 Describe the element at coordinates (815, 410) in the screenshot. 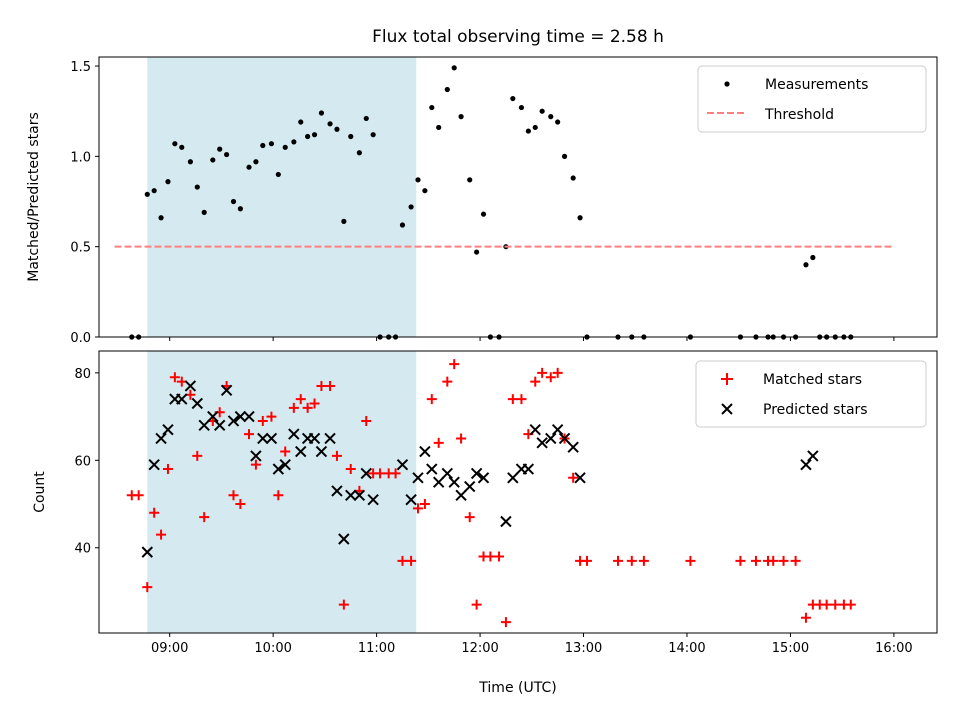

I see `legend-predicted-label: Predicted stars` at that location.